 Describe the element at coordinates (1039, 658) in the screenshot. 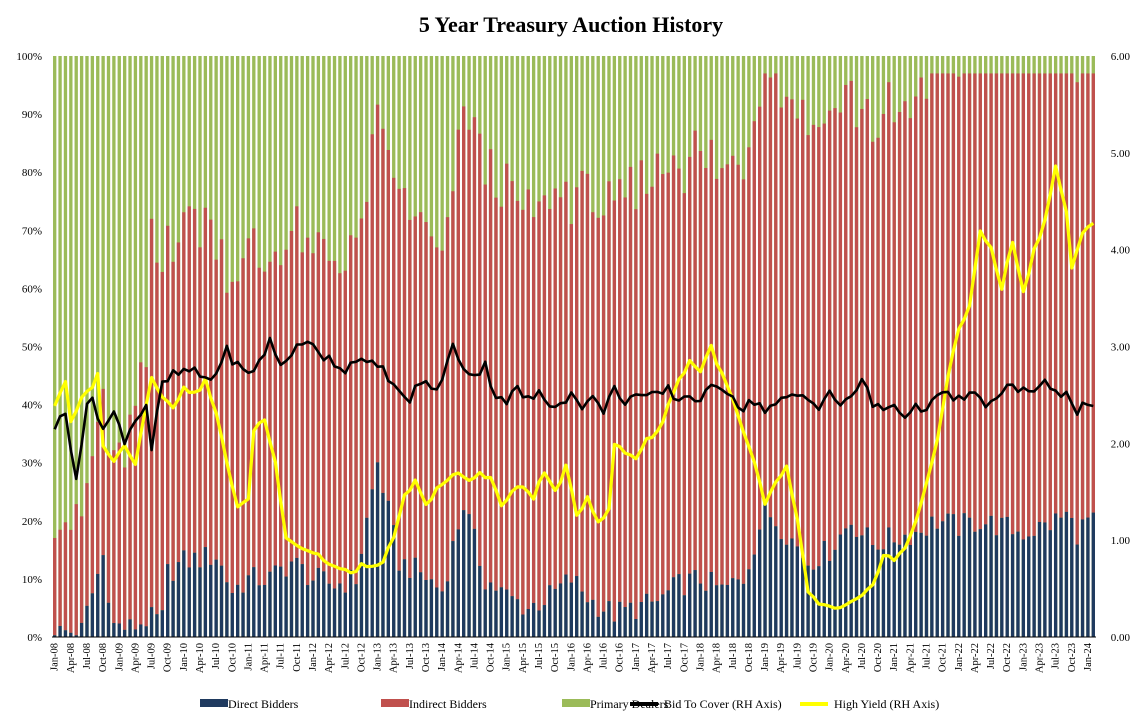

I see `x-tick-label: Apr-23` at that location.